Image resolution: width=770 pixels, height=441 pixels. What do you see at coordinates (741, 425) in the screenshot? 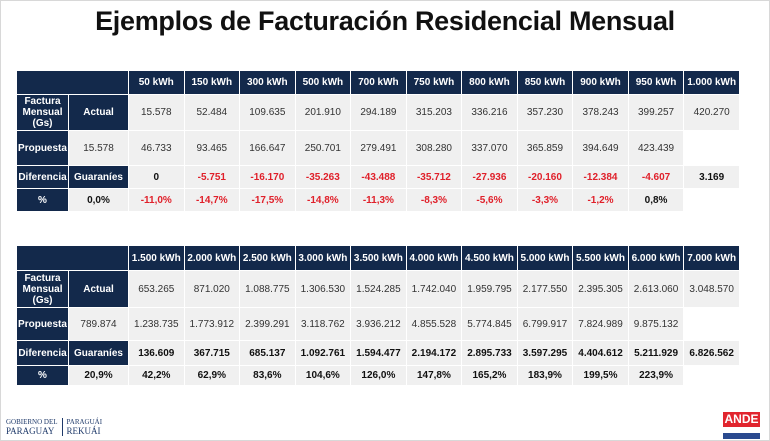
I see `ande-logo: ANDE` at bounding box center [741, 425].